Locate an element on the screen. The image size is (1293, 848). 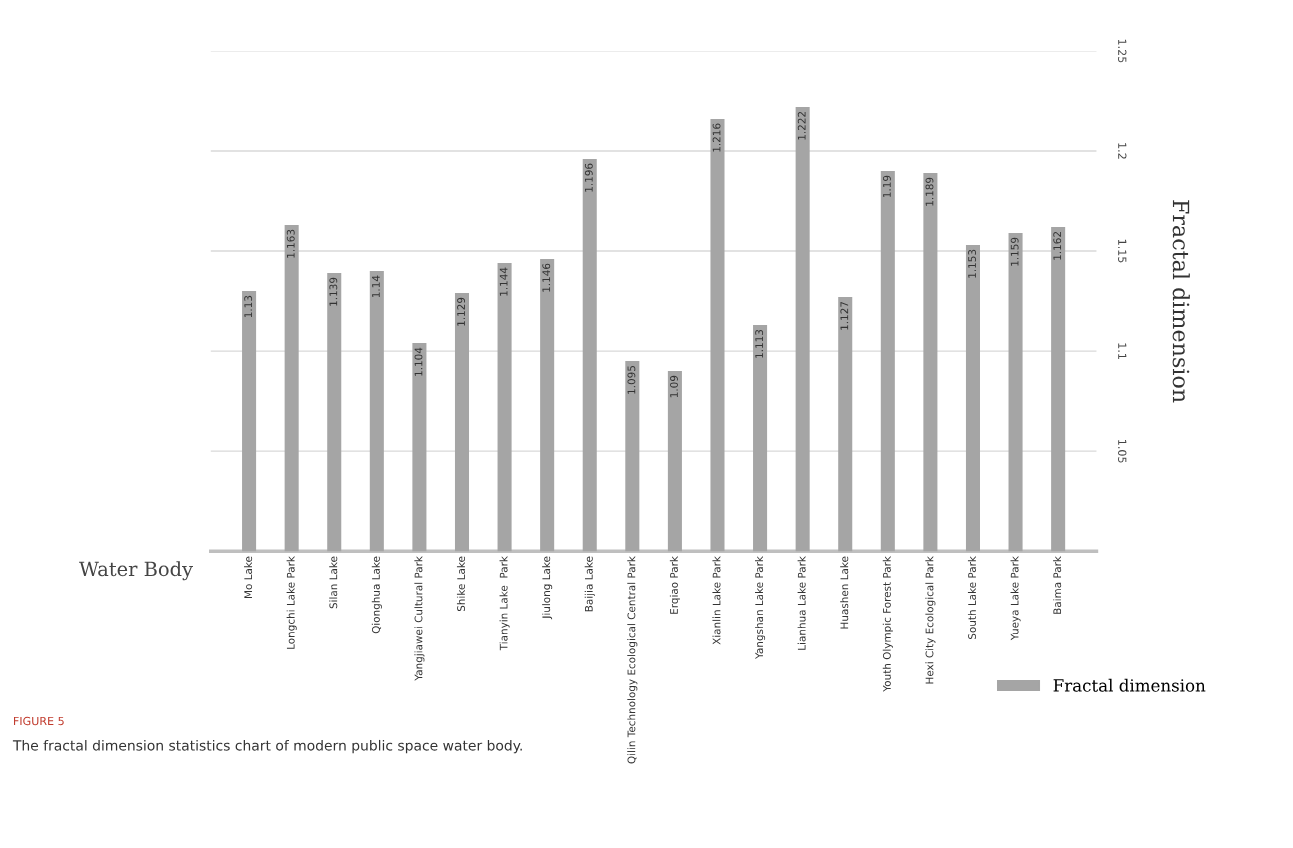
data-label: 1.139 is located at coordinates (333, 291).